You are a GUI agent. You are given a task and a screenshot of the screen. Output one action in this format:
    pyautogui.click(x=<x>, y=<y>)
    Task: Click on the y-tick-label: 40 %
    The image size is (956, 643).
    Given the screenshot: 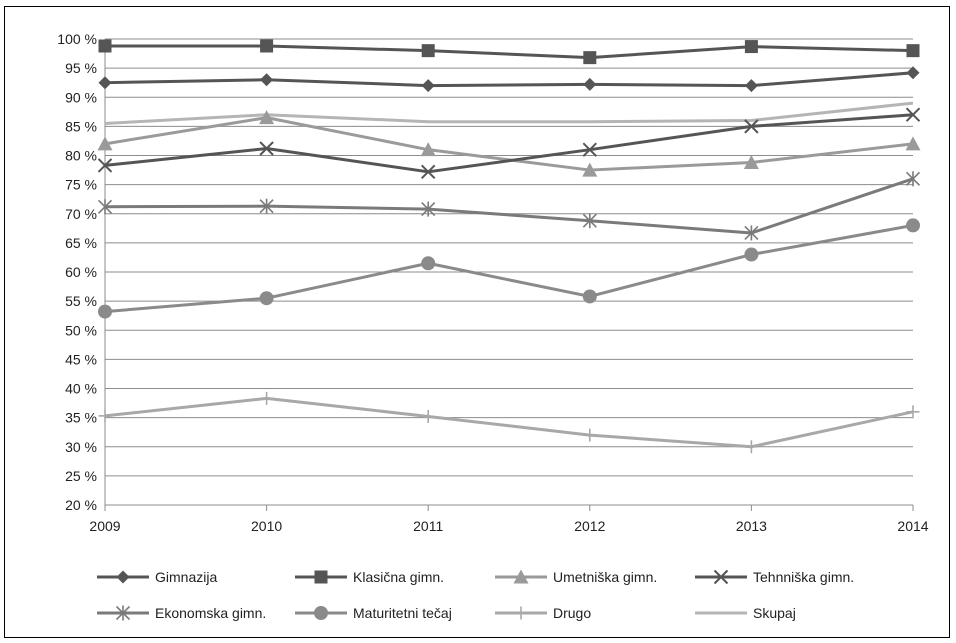 What is the action you would take?
    pyautogui.click(x=81, y=389)
    